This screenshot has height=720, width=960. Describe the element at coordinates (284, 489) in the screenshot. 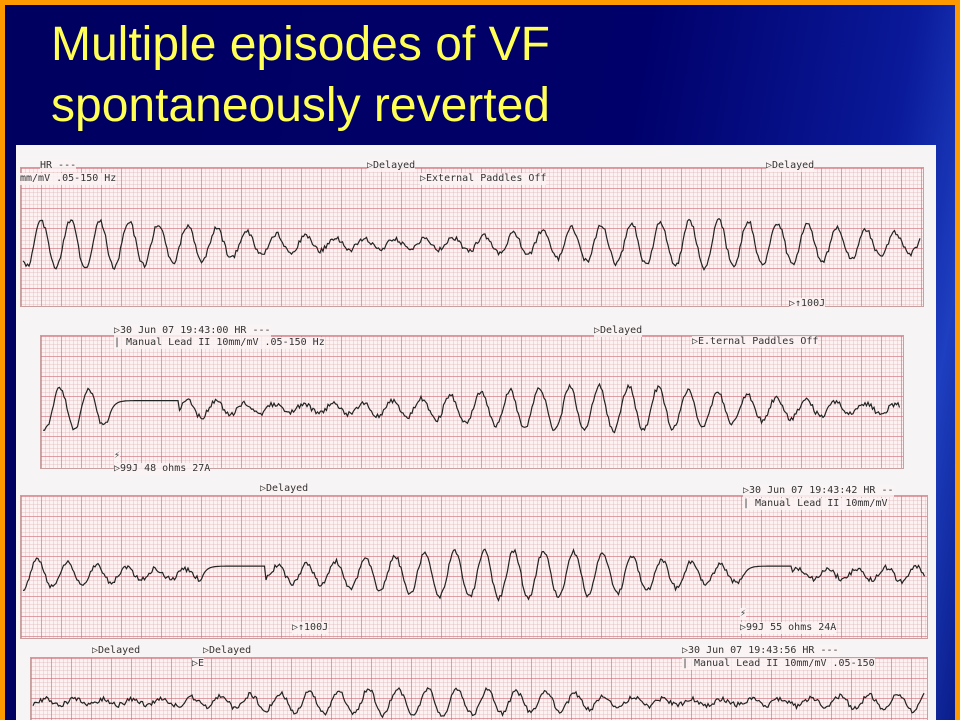

I see `strip-3-delayed: ▷Delayed` at that location.